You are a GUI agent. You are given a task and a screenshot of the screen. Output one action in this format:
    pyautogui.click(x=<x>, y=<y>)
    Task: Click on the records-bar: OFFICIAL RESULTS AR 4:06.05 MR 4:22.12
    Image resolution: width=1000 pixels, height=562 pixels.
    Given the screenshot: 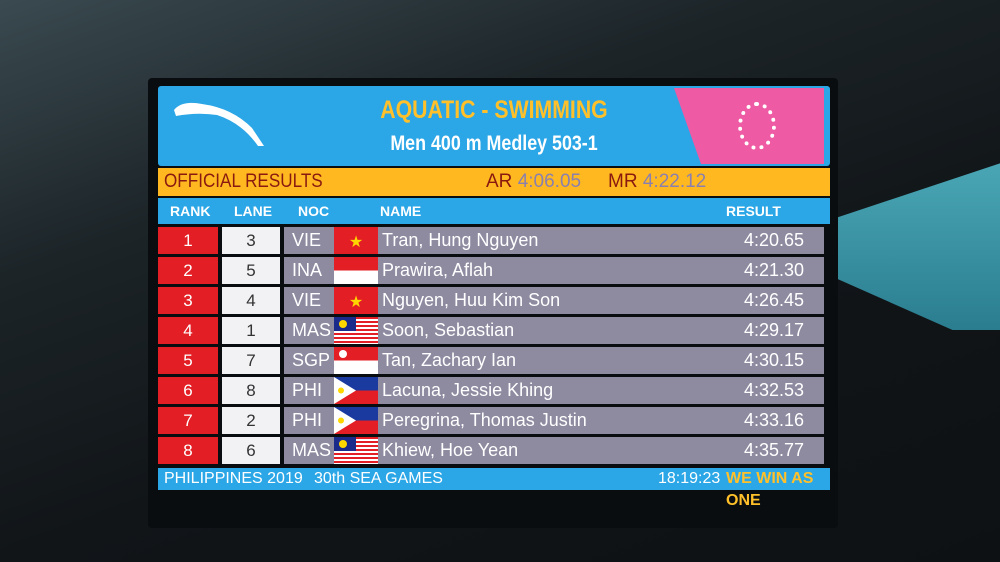 What is the action you would take?
    pyautogui.click(x=494, y=182)
    